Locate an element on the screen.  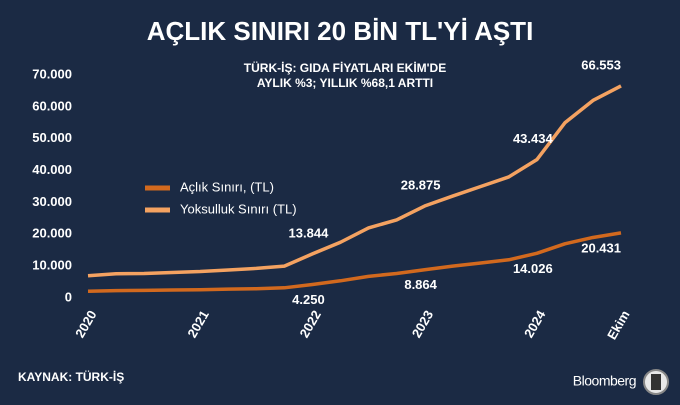
brand: Bloomberg is located at coordinates (604, 381).